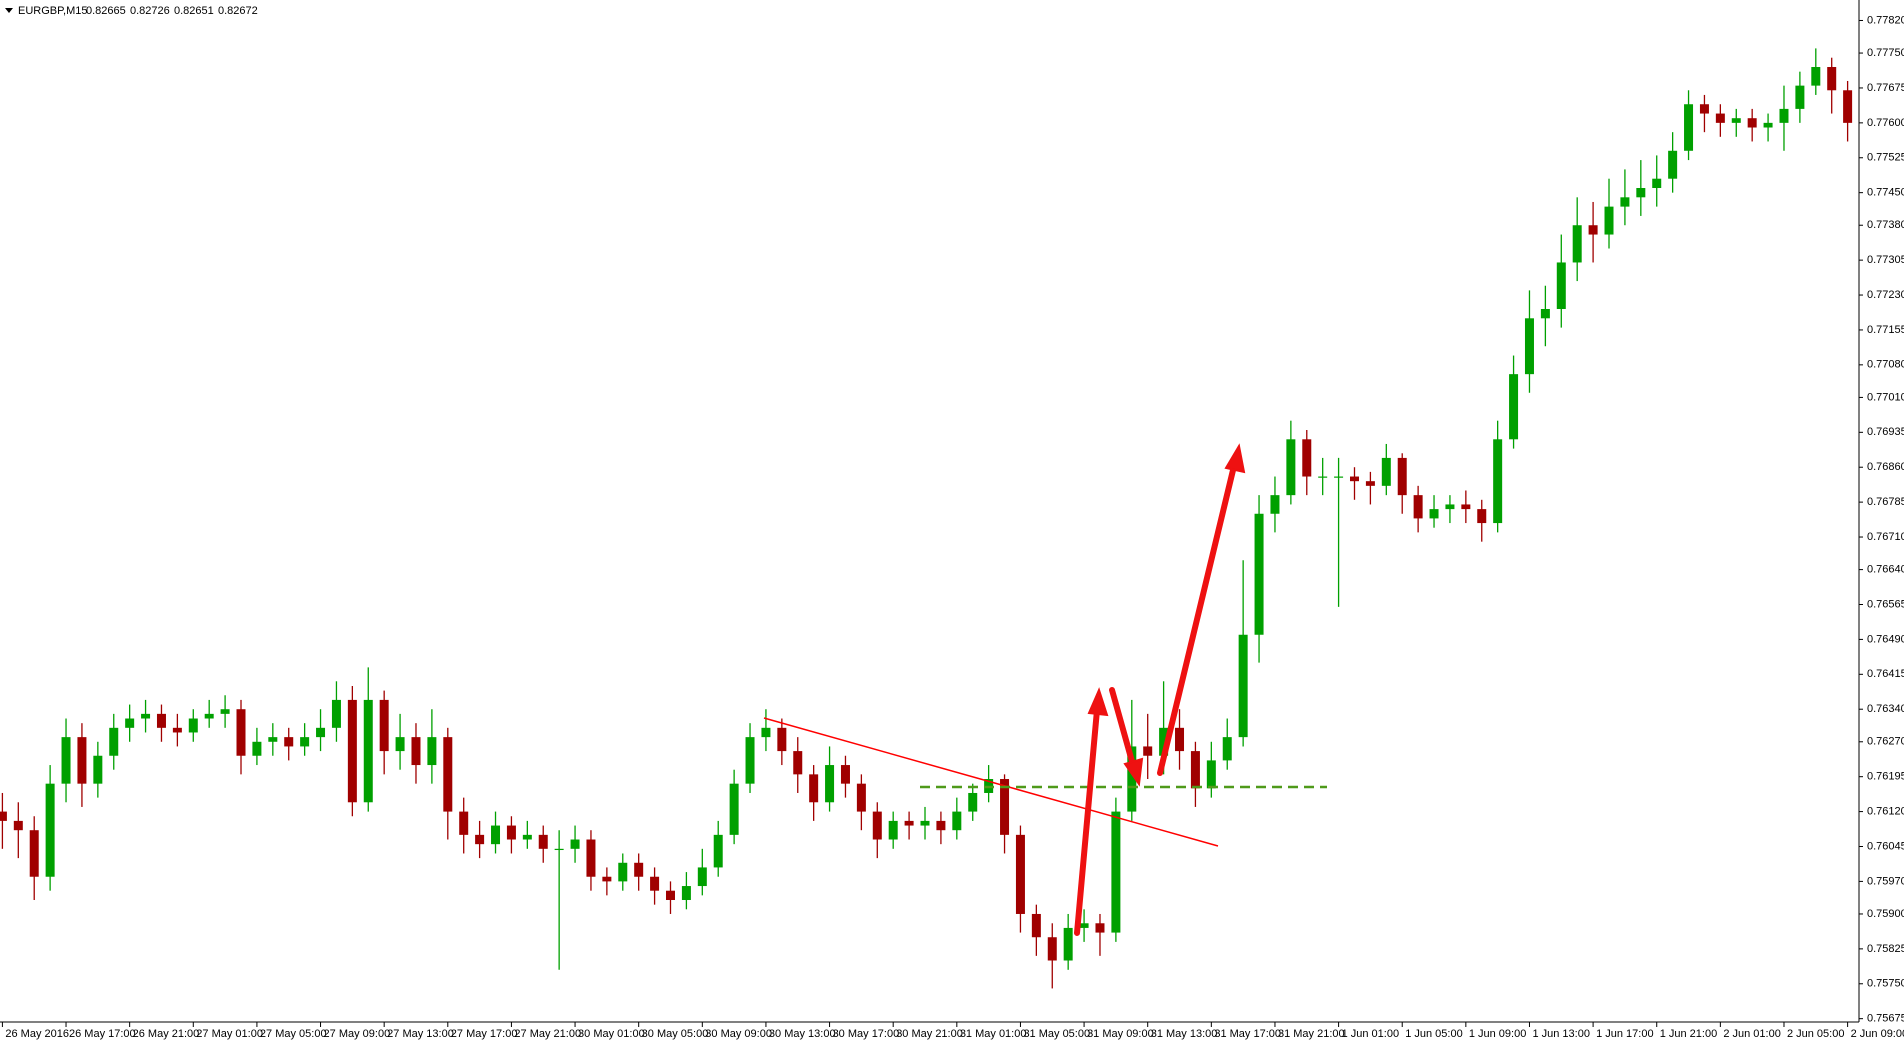  What do you see at coordinates (1885, 193) in the screenshot?
I see `y-tick-label: 0.77450` at bounding box center [1885, 193].